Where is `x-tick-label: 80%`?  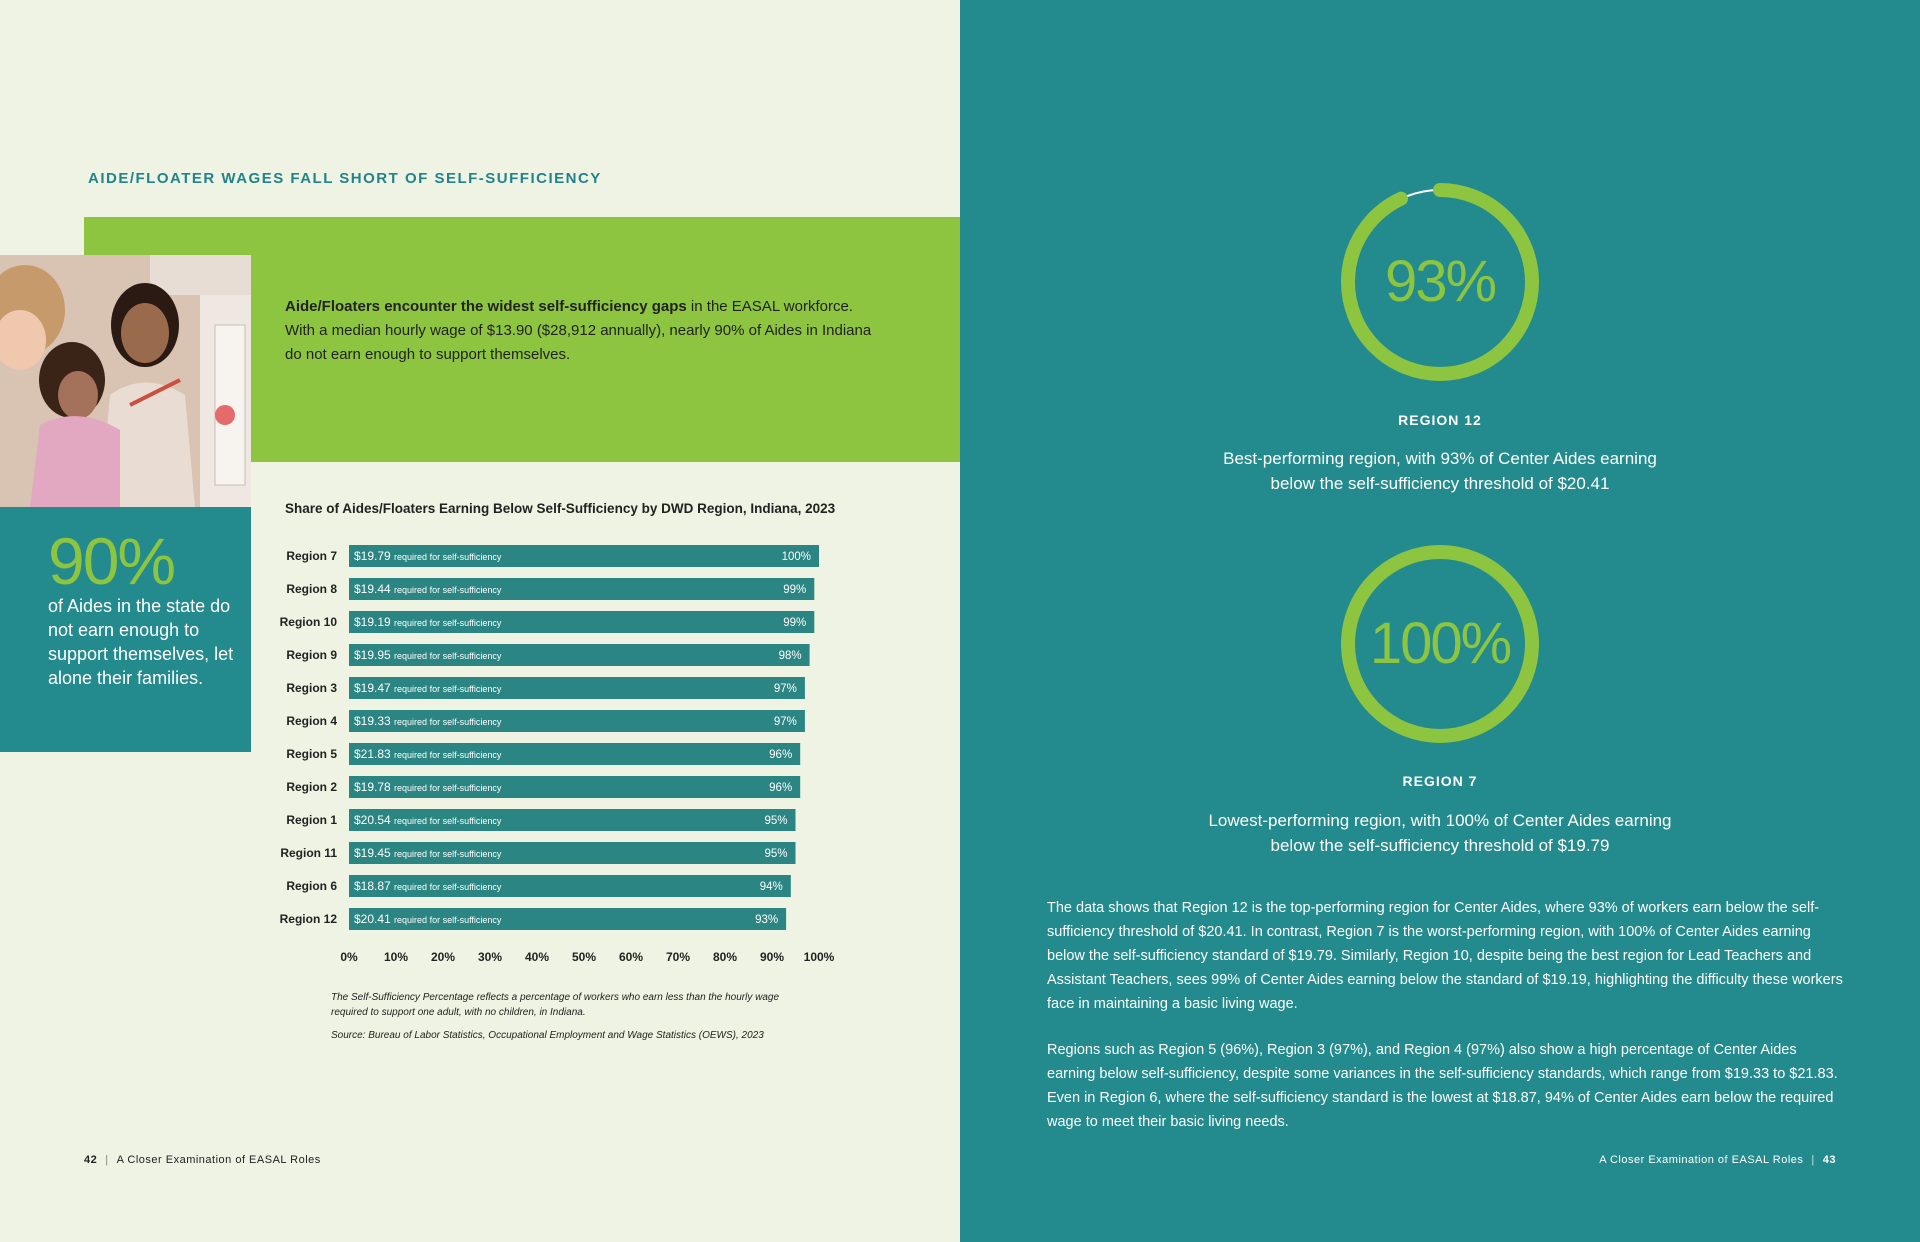 x-tick-label: 80% is located at coordinates (725, 957).